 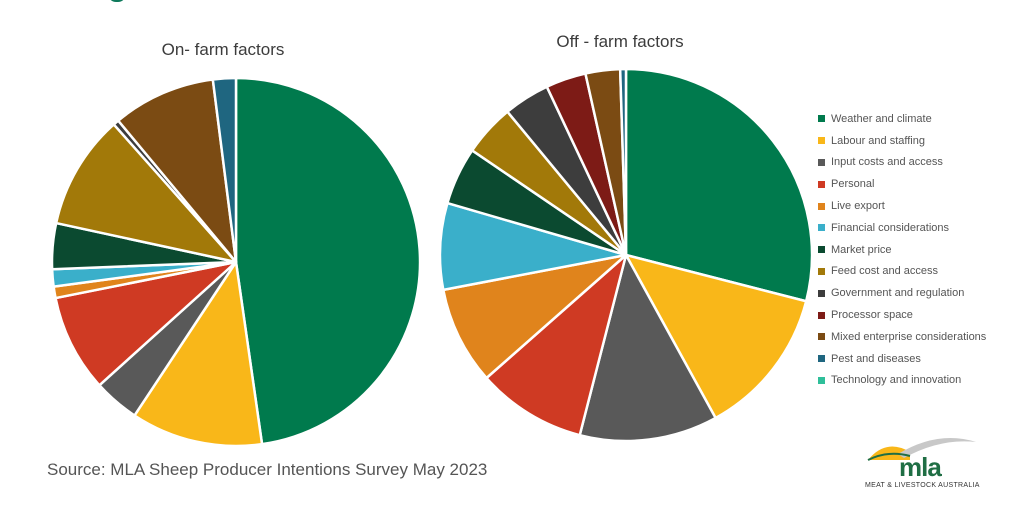 What do you see at coordinates (921, 449) in the screenshot?
I see `mla-logo-icon` at bounding box center [921, 449].